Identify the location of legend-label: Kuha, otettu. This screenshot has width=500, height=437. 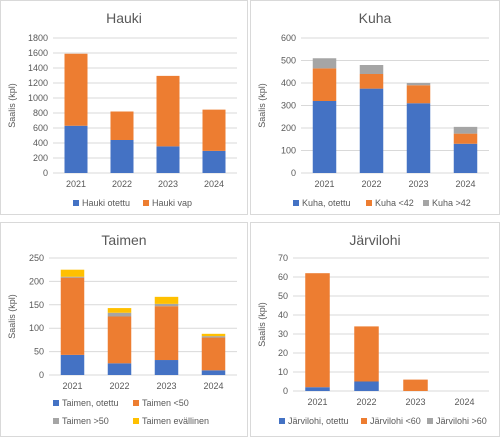
(326, 203).